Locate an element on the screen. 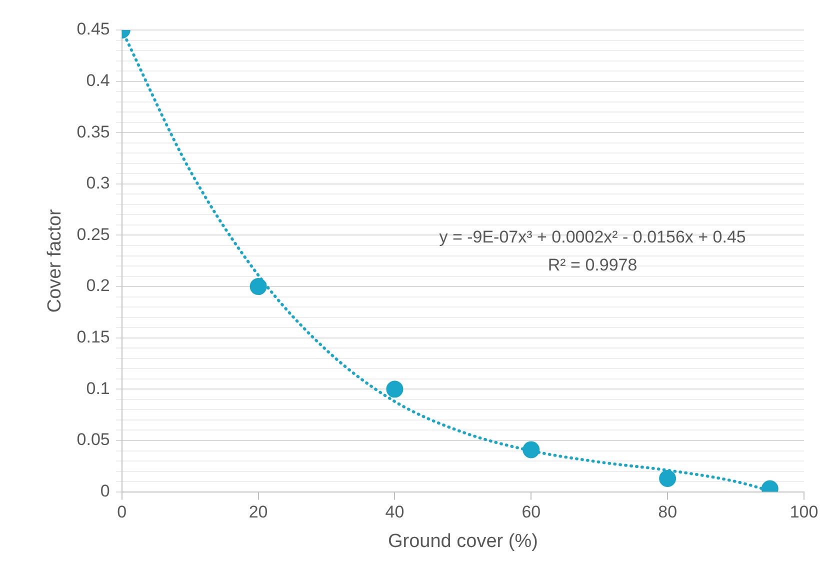  annotation: y = -9E-07x³ + 0.0002x² - 0.0156x + 0.45 is located at coordinates (592, 237).